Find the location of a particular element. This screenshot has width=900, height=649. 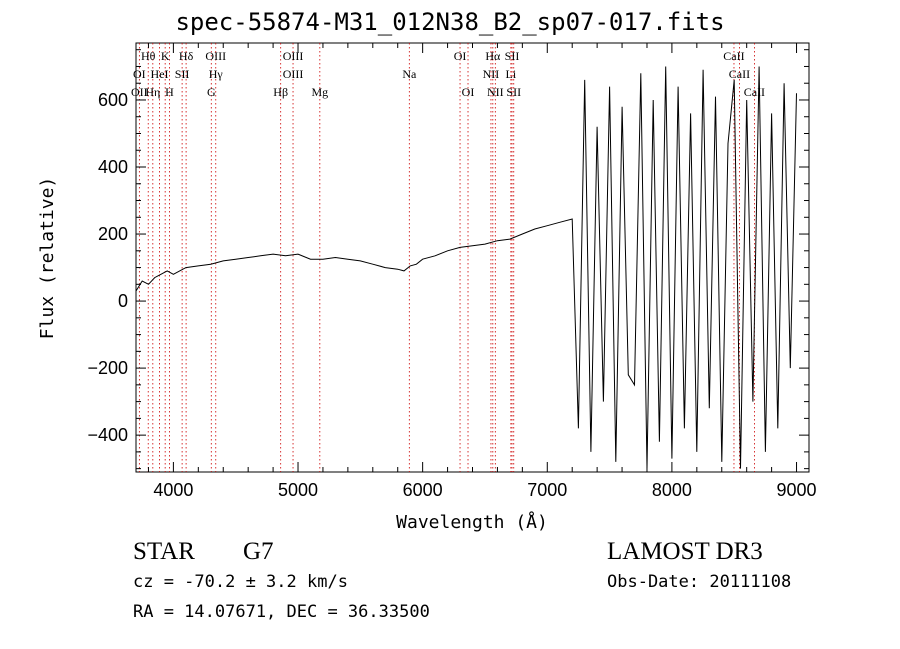

x-tick-label: 6000 is located at coordinates (423, 490).